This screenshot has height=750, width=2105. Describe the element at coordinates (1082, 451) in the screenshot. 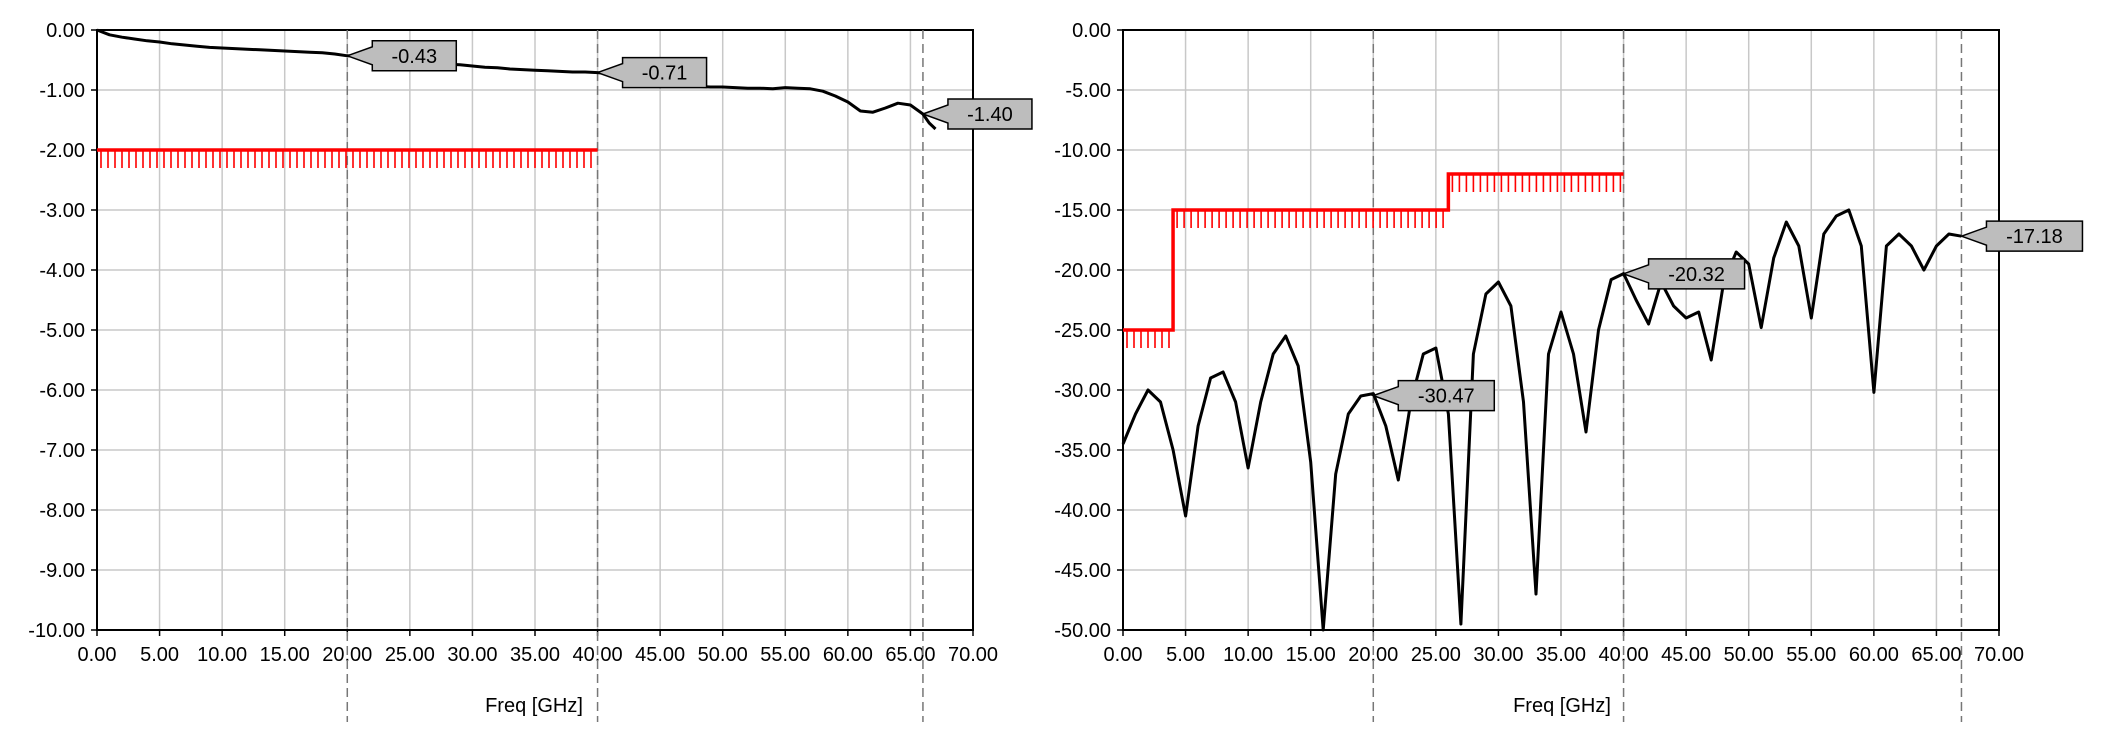

I see `y-tick-label: -35.00` at that location.